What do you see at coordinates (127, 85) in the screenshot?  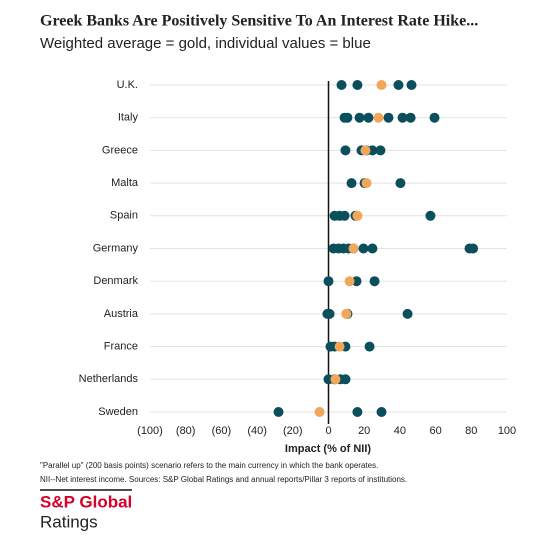 I see `category-label: U.K.` at bounding box center [127, 85].